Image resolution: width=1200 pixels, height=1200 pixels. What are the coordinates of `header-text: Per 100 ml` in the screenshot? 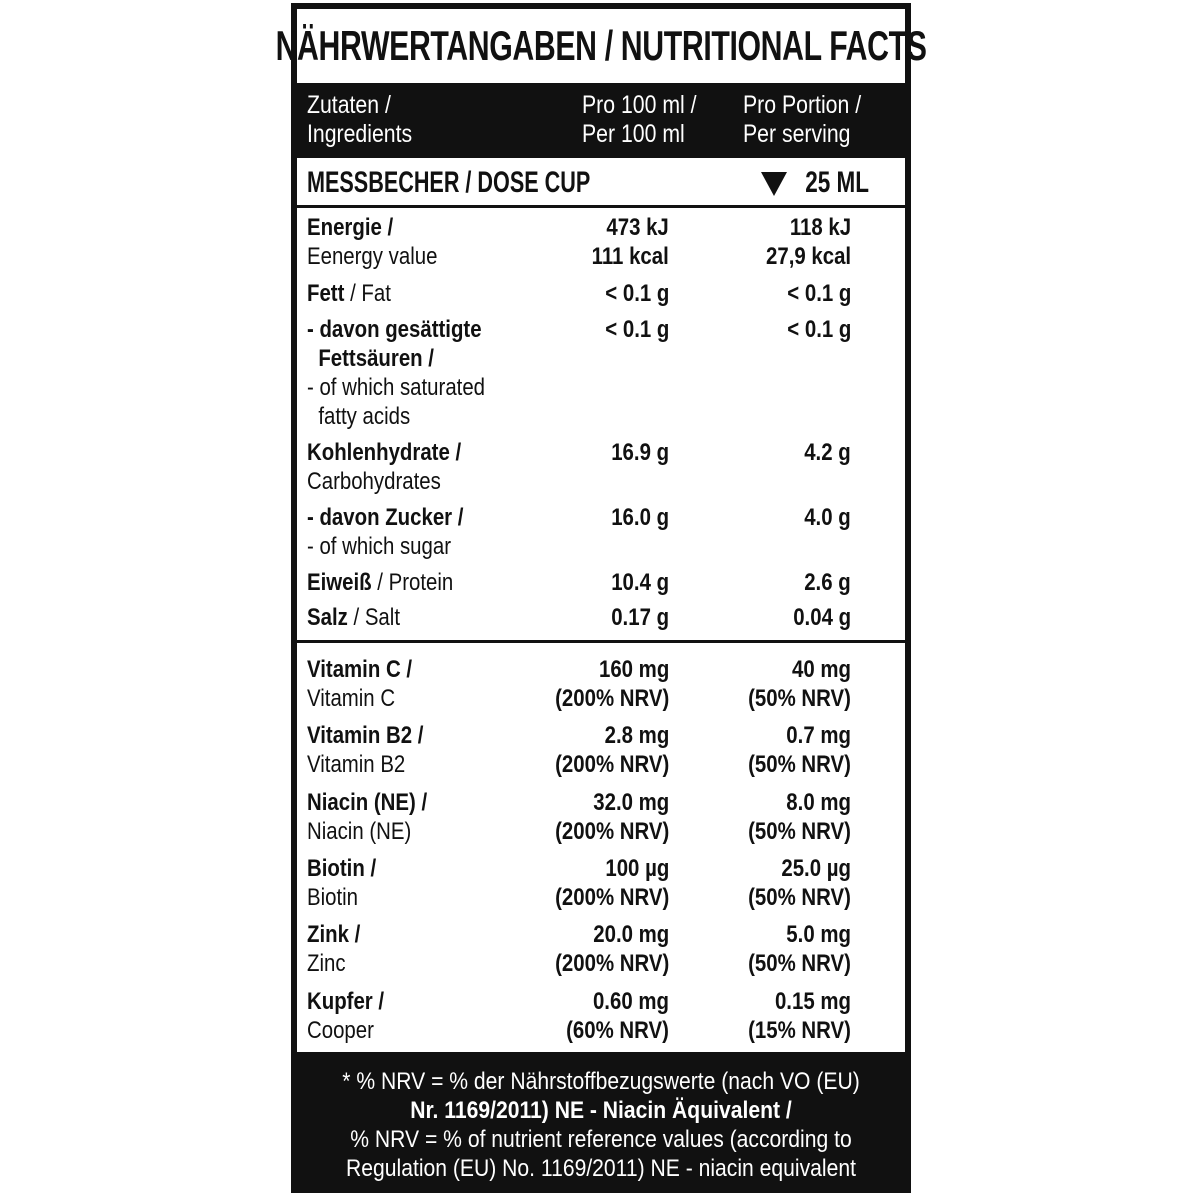 It's located at (633, 134).